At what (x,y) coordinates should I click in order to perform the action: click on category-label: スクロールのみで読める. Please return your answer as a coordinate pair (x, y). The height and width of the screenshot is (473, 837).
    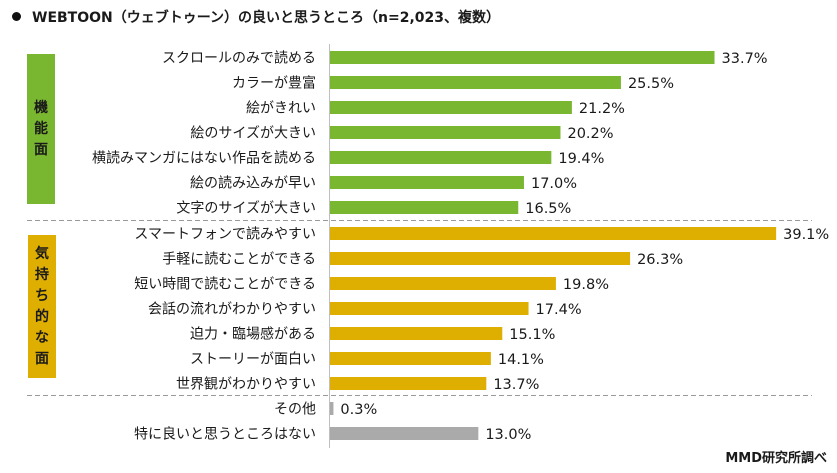
    Looking at the image, I should click on (239, 58).